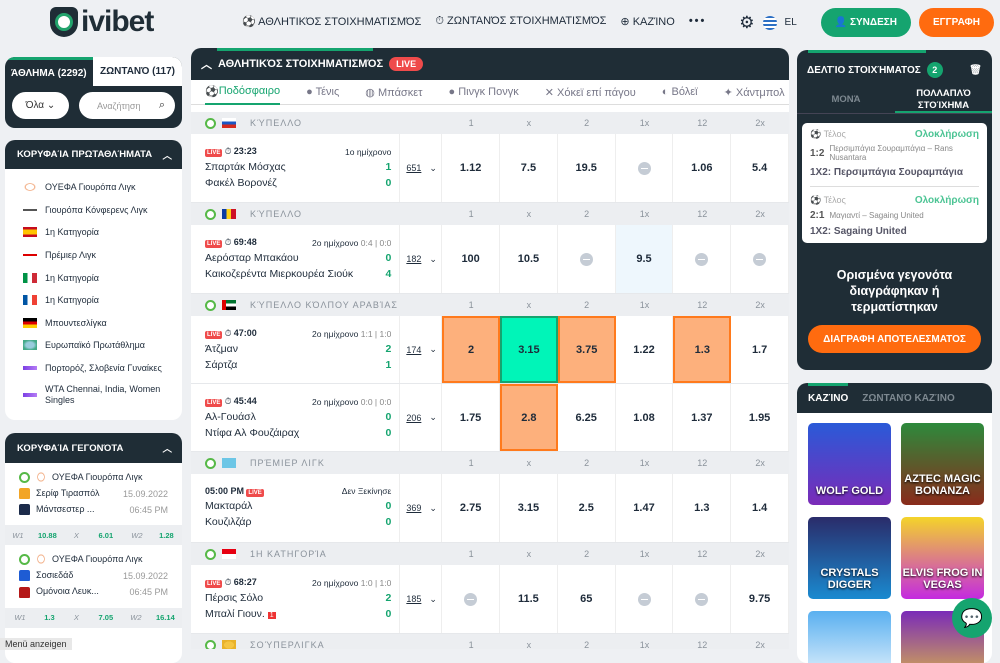 The height and width of the screenshot is (663, 1000). What do you see at coordinates (471, 417) in the screenshot?
I see `odd-button: 1.75` at bounding box center [471, 417].